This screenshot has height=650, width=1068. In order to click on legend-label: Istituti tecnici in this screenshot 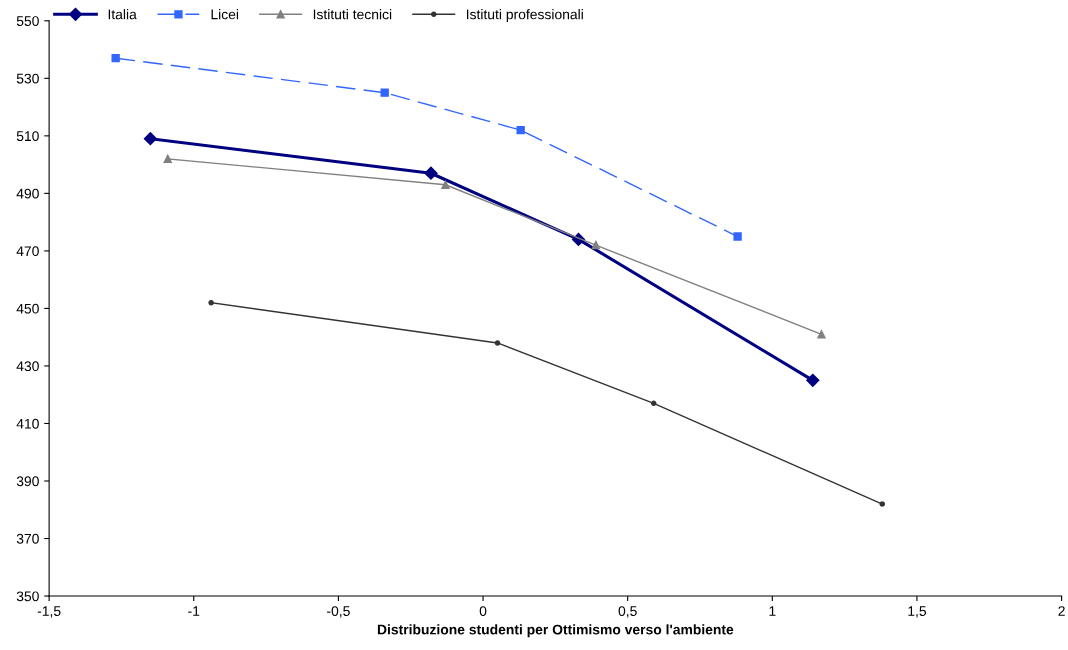, I will do `click(352, 14)`.